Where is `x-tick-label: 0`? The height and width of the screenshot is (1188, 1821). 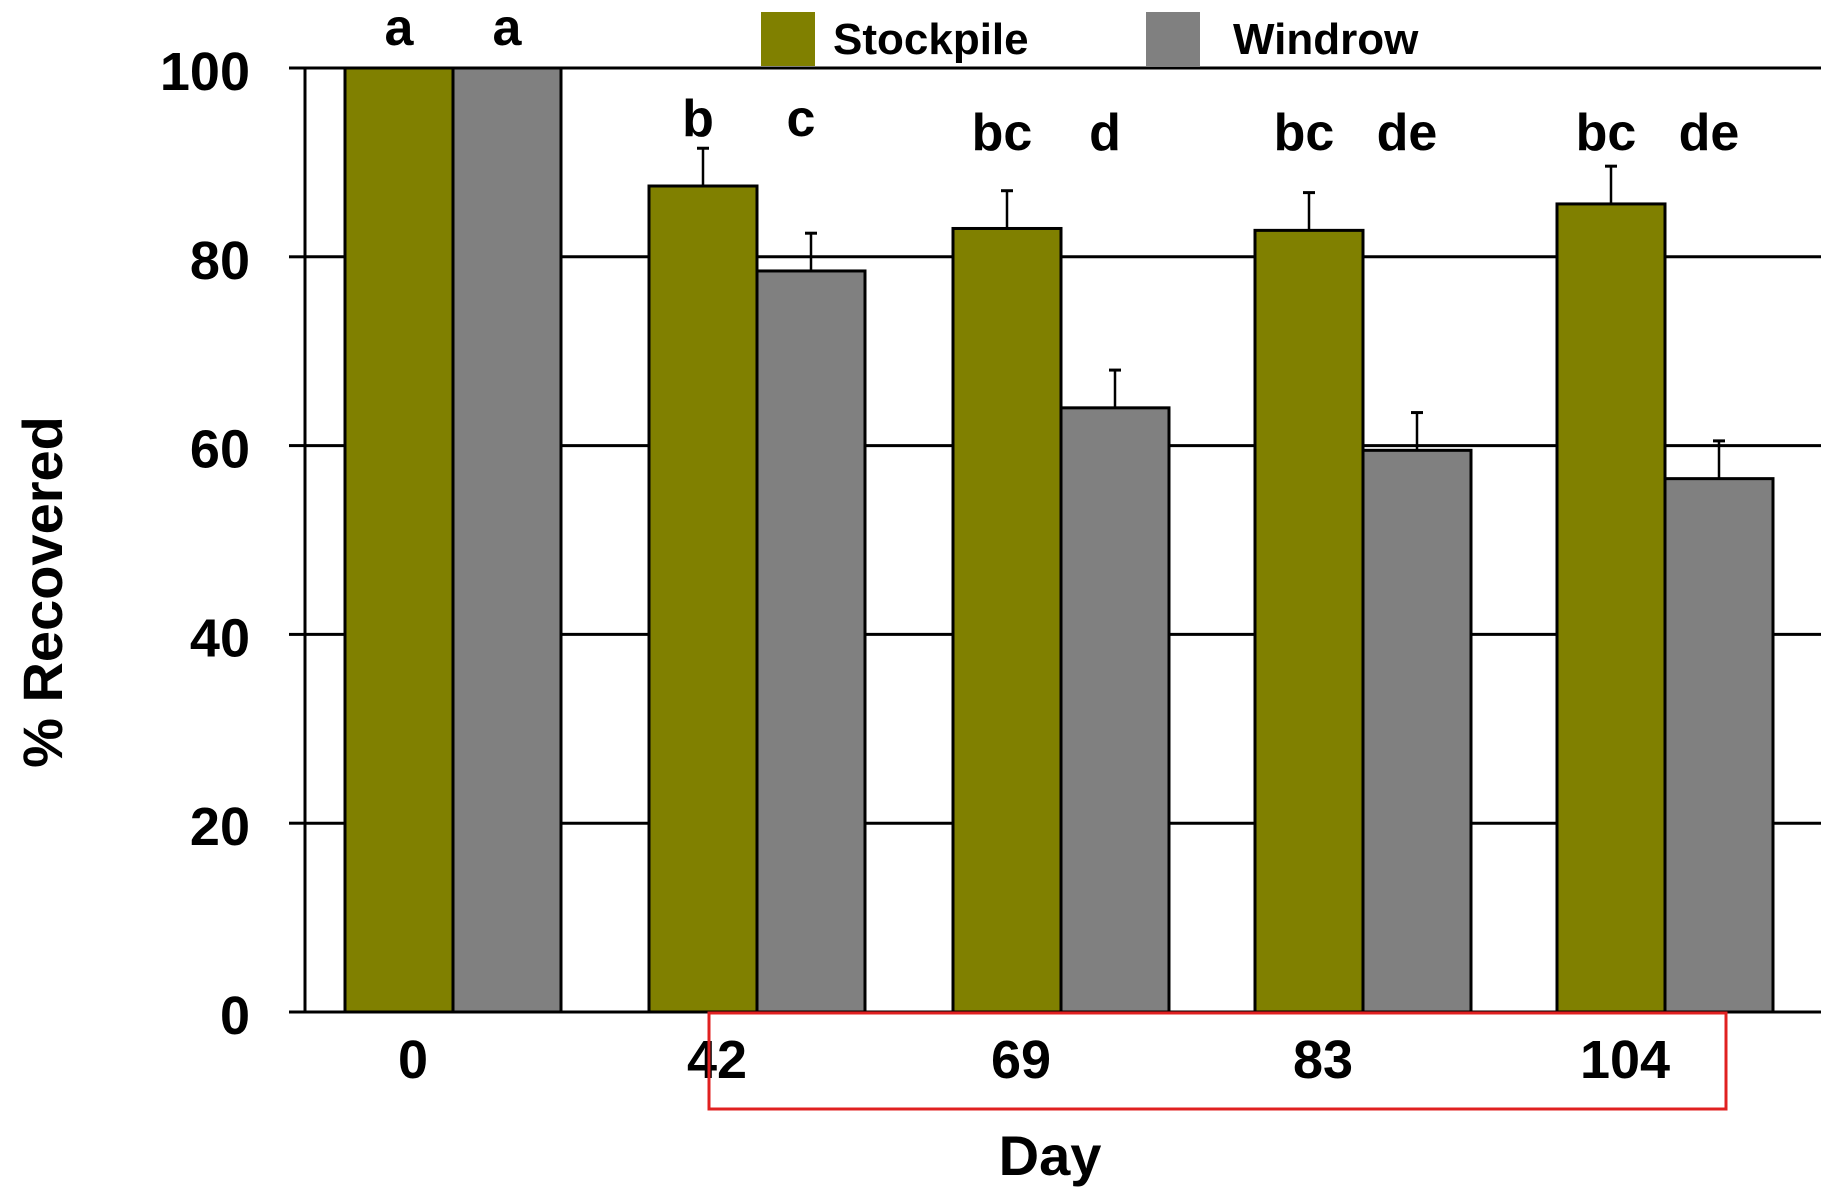
x-tick-label: 0 is located at coordinates (413, 1060).